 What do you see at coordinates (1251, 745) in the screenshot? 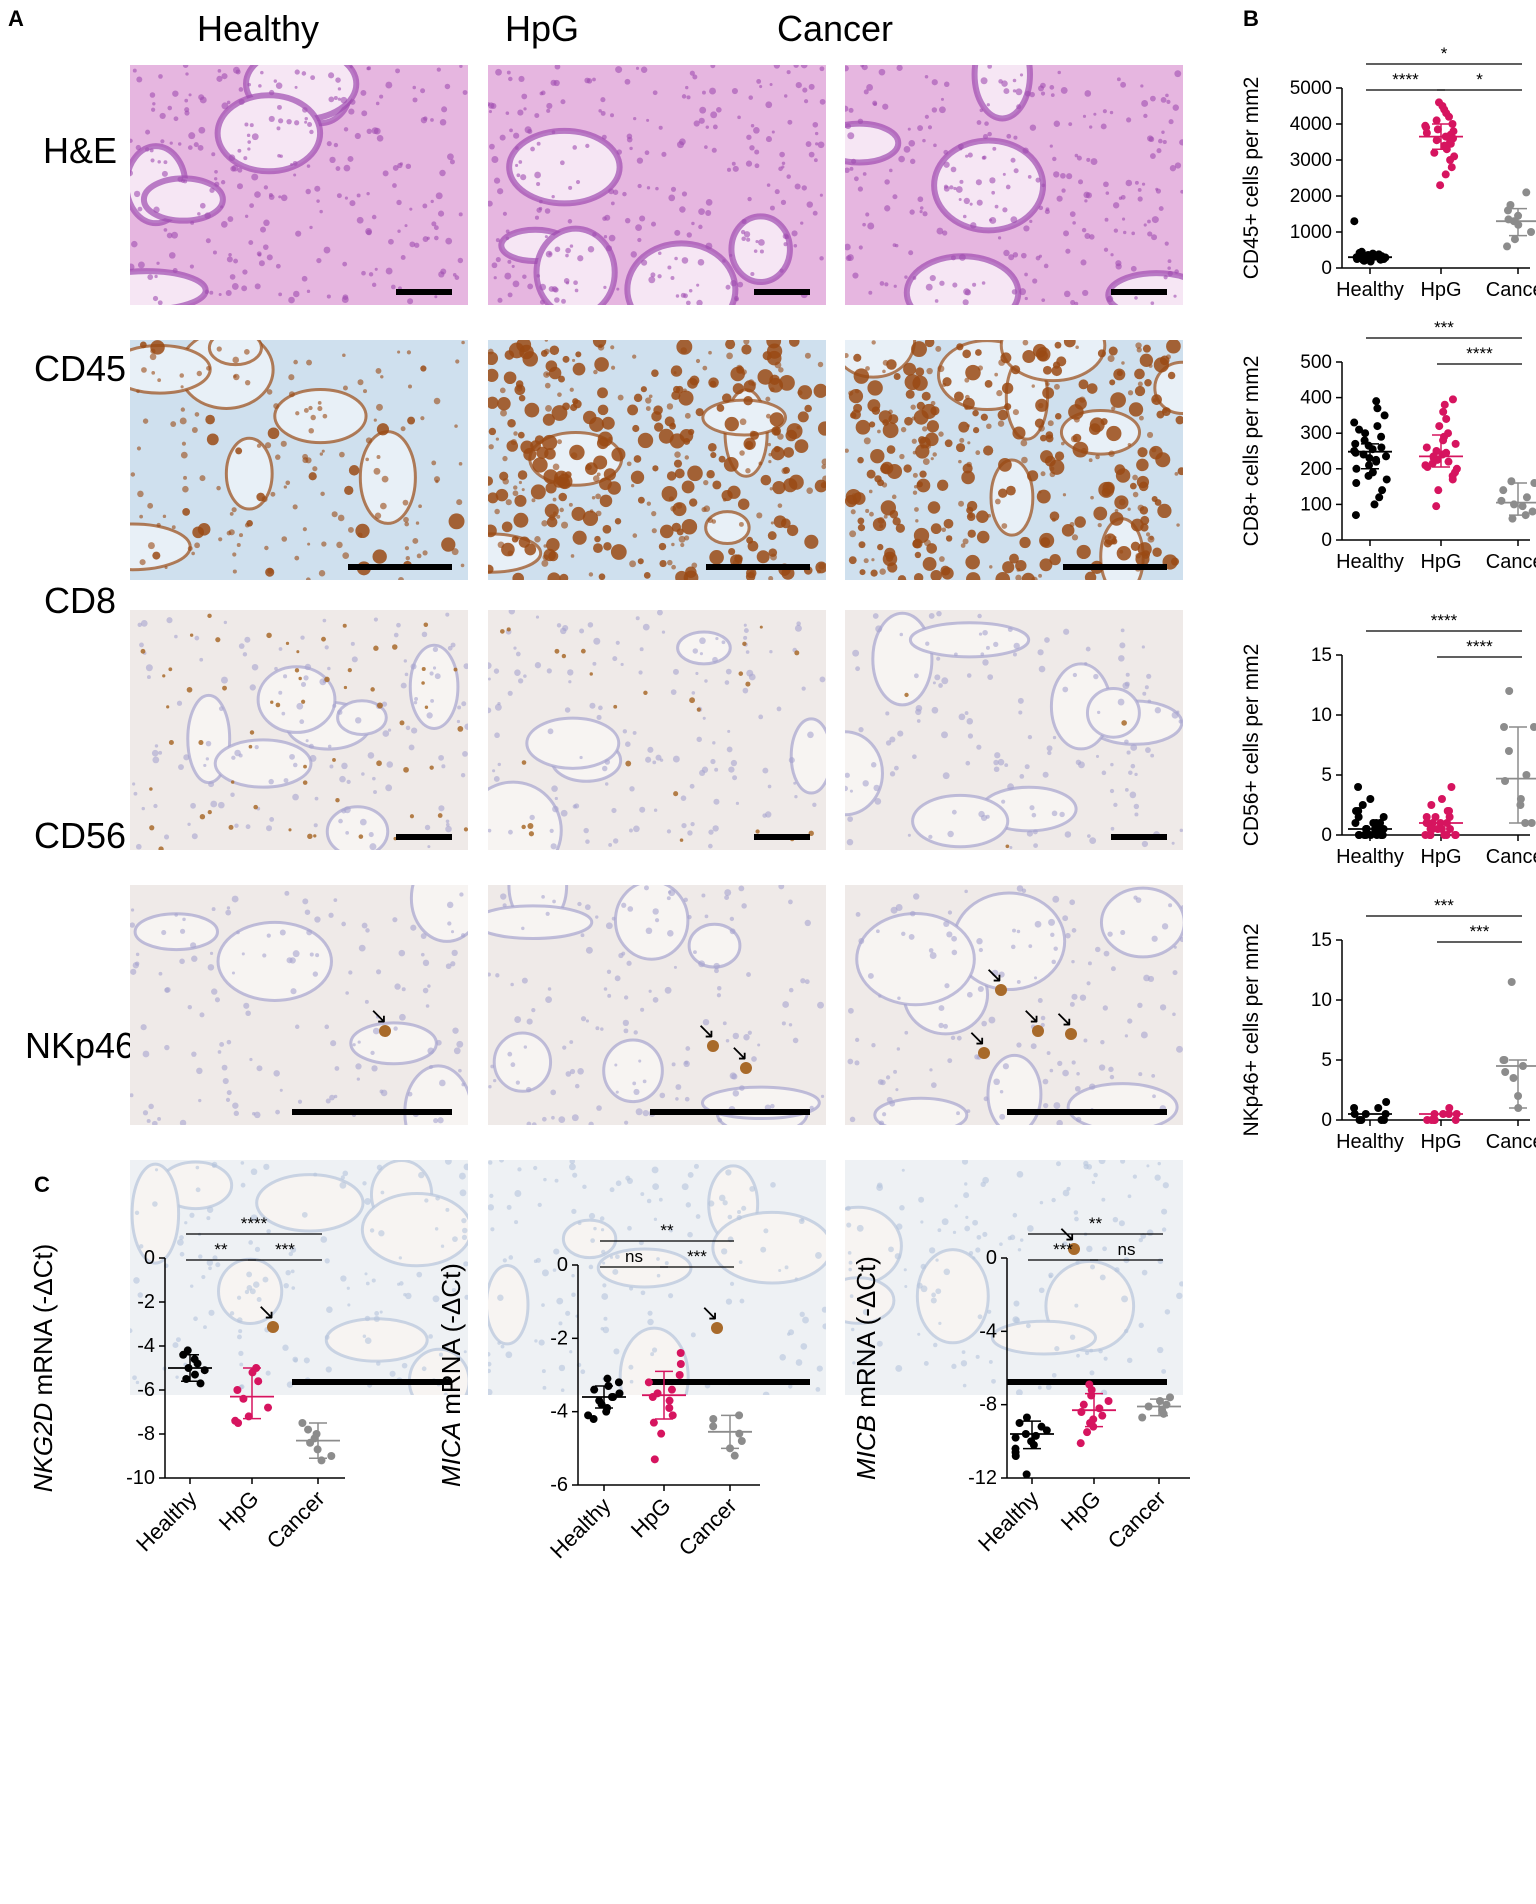
I see `y-axis-label: CD56+ cells per mm2` at bounding box center [1251, 745].